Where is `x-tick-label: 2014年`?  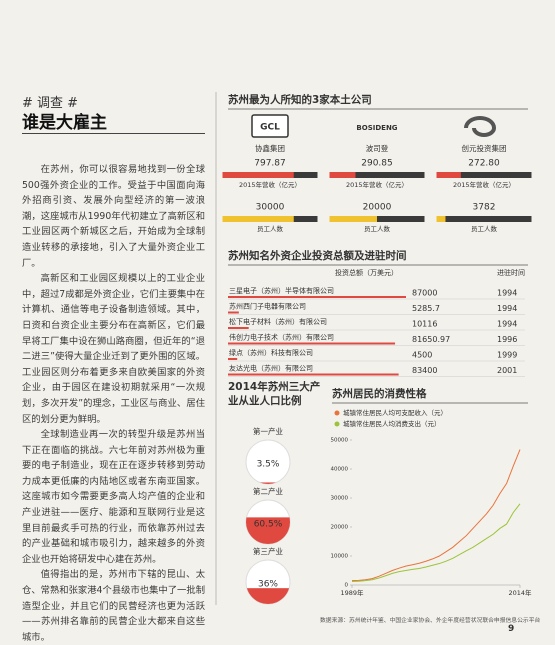 x-tick-label: 2014年 is located at coordinates (520, 592).